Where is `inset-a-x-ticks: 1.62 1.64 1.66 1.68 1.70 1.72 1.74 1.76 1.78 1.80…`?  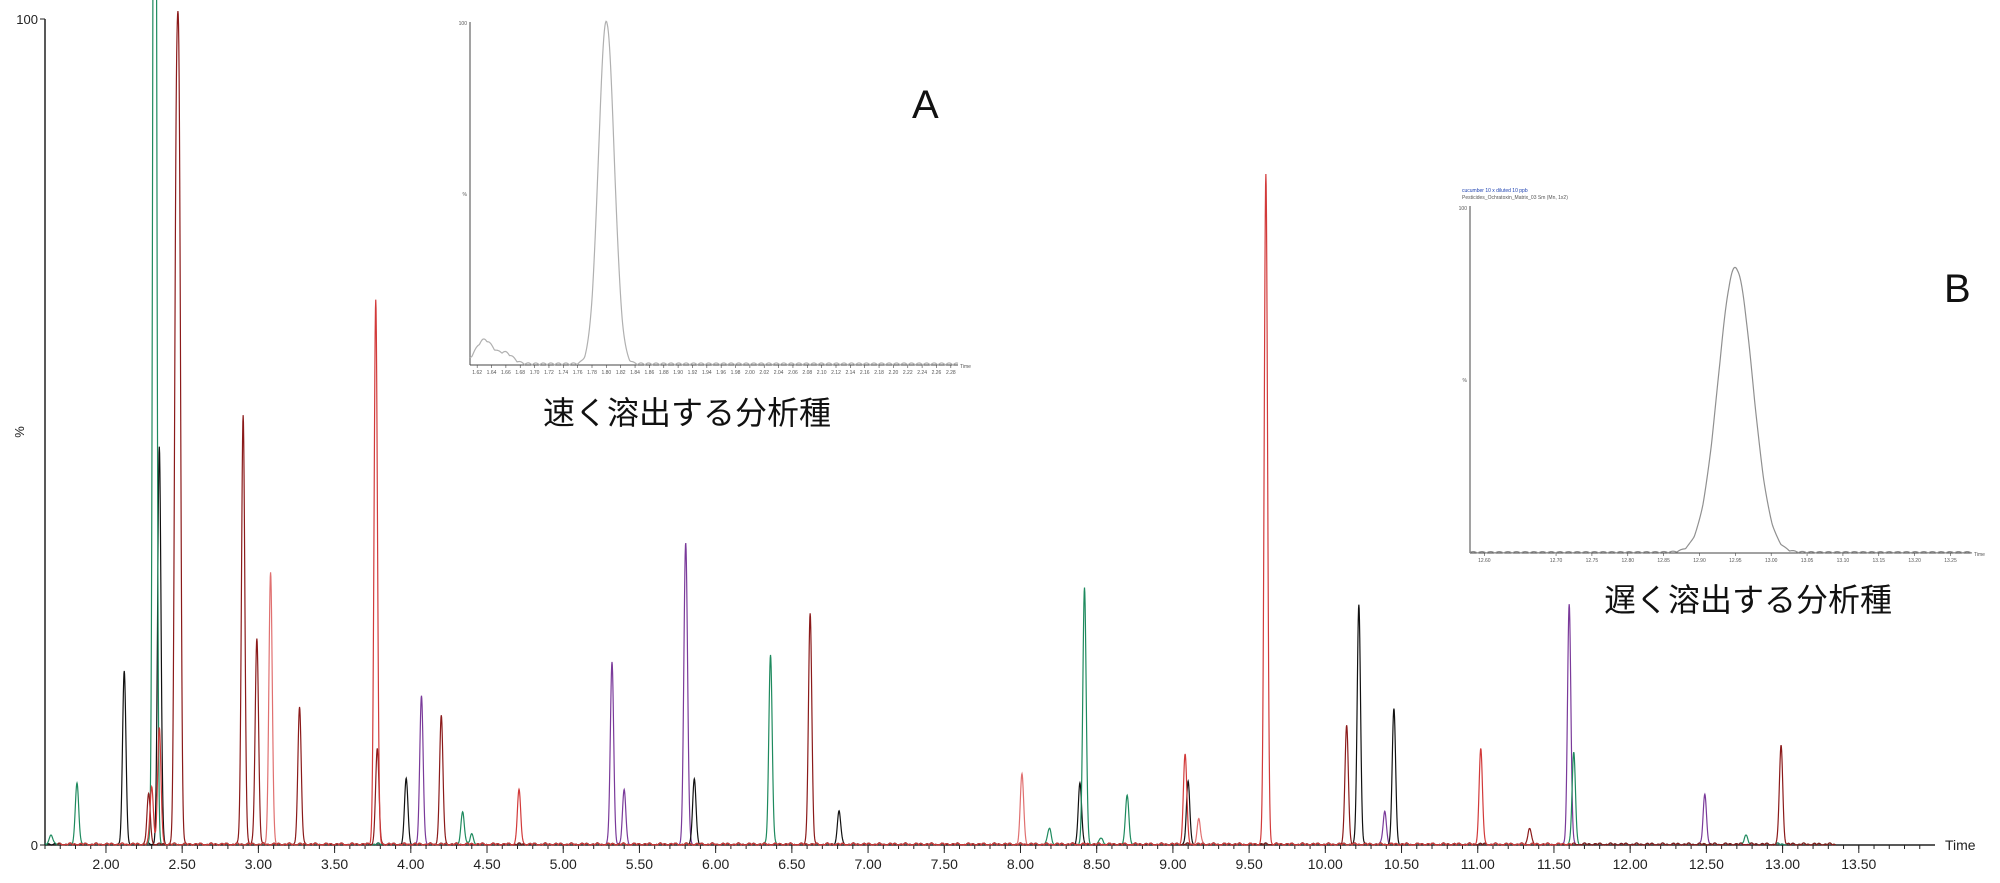 inset-a-x-ticks: 1.62 1.64 1.66 1.68 1.70 1.72 1.74 1.76 1.78 1.80… is located at coordinates (714, 370).